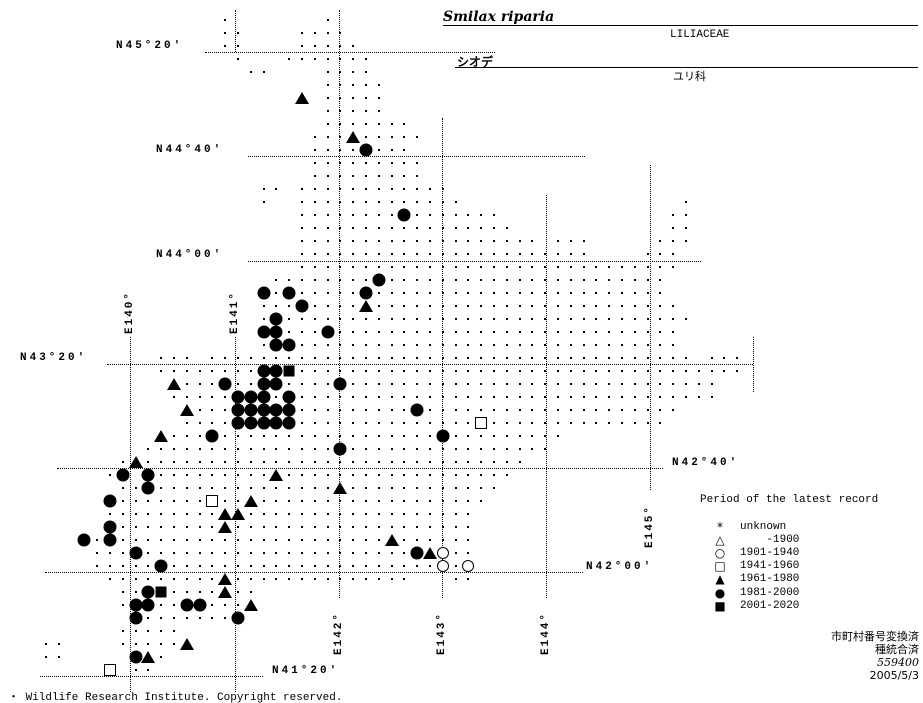 Image resolution: width=923 pixels, height=703 pixels. I want to click on filled-square-icon: ■, so click(720, 605).